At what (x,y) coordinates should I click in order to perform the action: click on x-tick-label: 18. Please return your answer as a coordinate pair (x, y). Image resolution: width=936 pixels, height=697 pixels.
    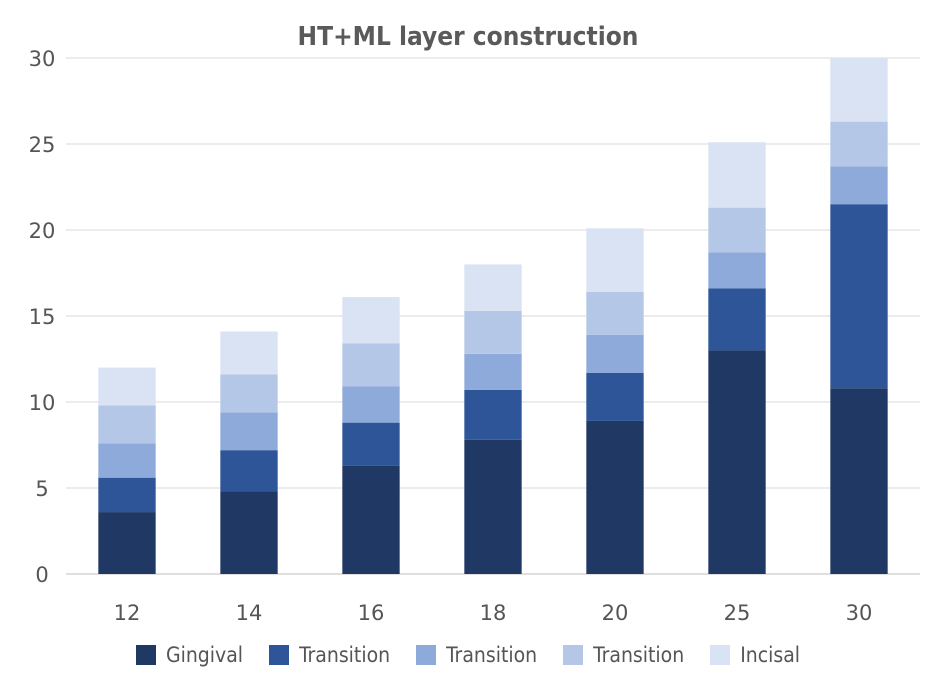
    Looking at the image, I should click on (493, 613).